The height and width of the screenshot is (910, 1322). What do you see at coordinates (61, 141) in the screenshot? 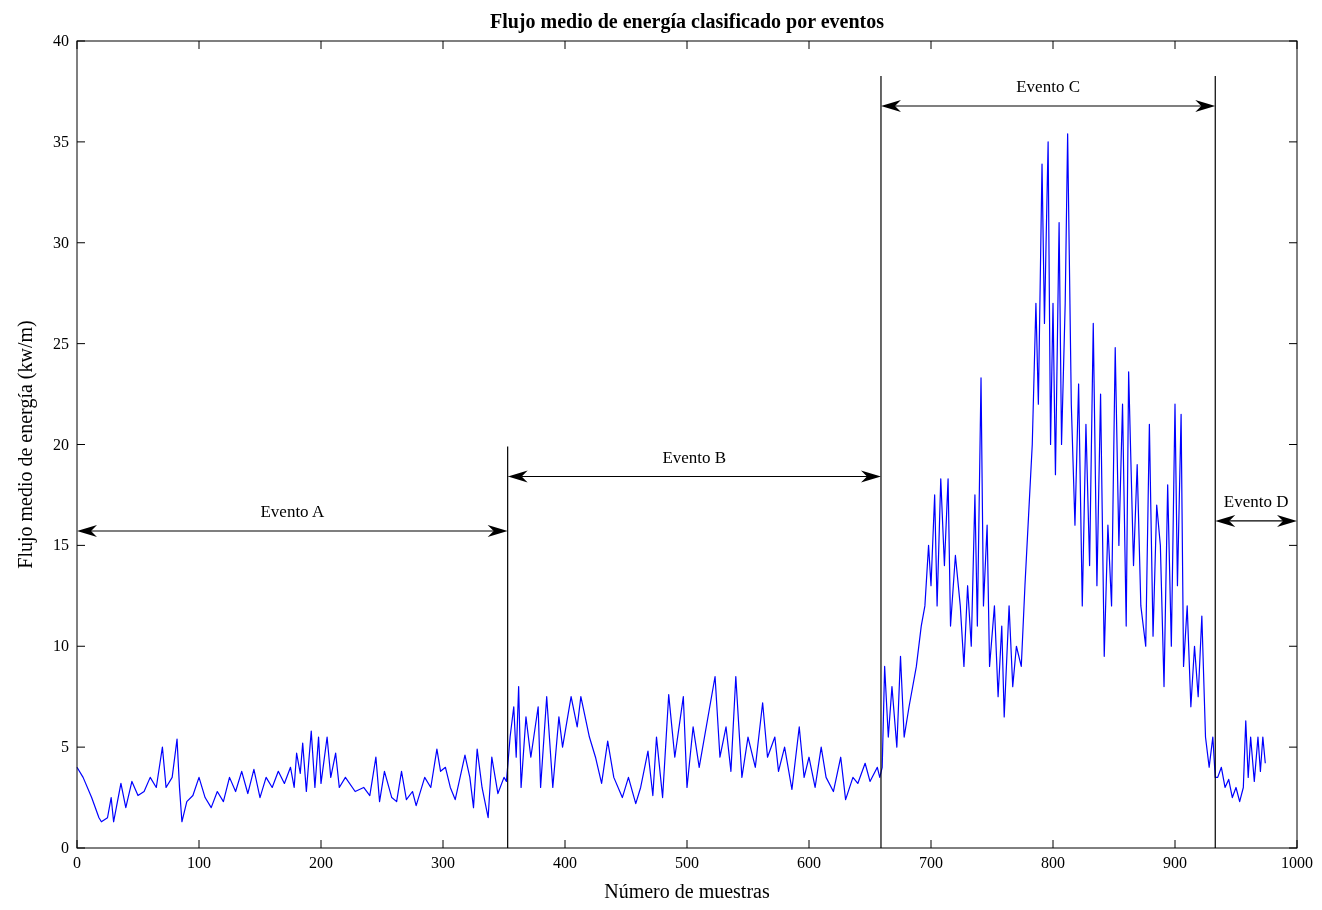
I see `y-tick-label: 35` at bounding box center [61, 141].